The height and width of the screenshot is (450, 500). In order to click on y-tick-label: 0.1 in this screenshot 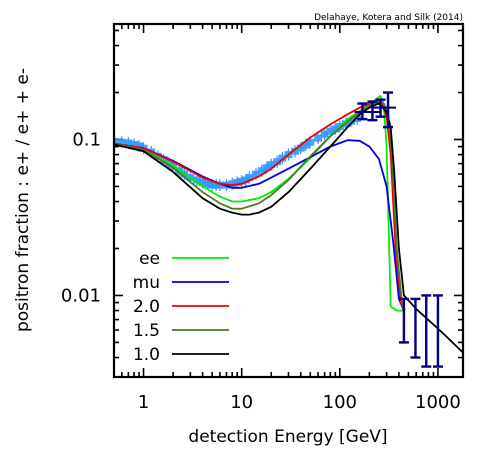, I will do `click(86, 139)`.